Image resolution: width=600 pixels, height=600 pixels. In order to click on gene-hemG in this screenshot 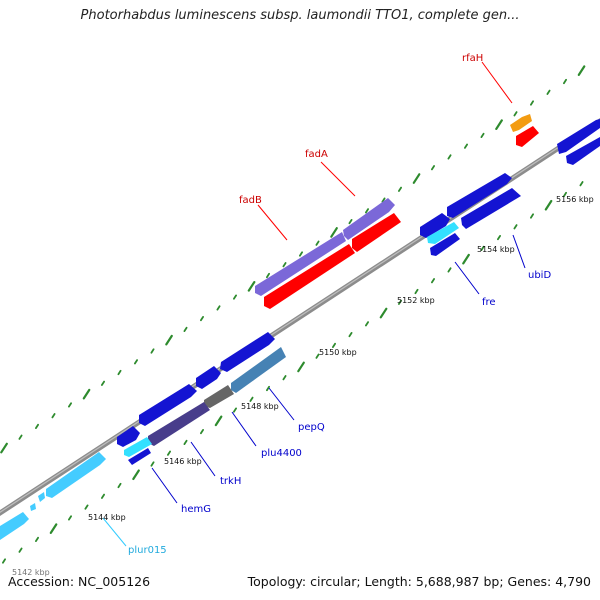, I will do `click(138, 447)`.